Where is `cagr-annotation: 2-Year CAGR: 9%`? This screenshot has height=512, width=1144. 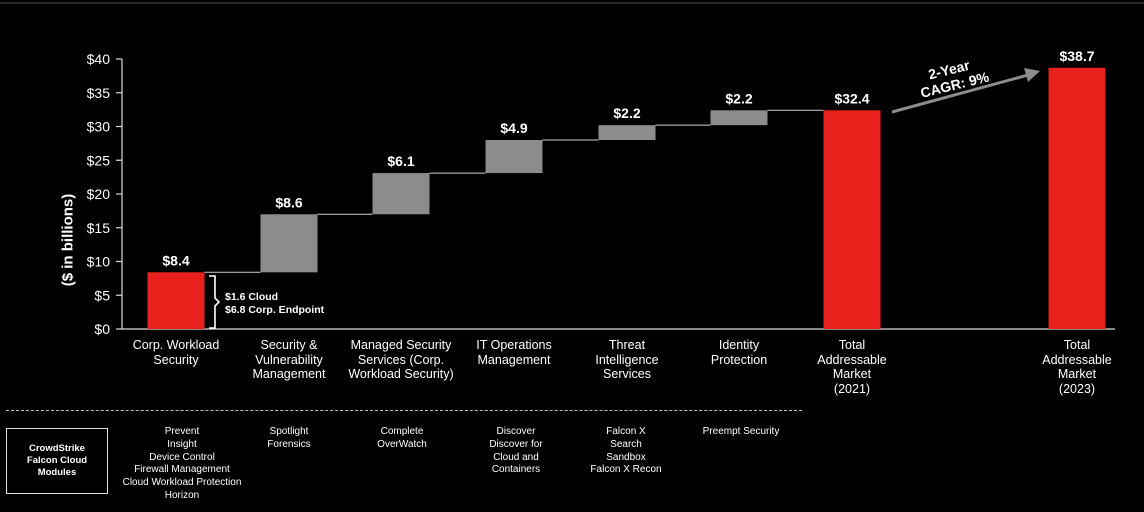
cagr-annotation: 2-Year CAGR: 9% is located at coordinates (965, 83).